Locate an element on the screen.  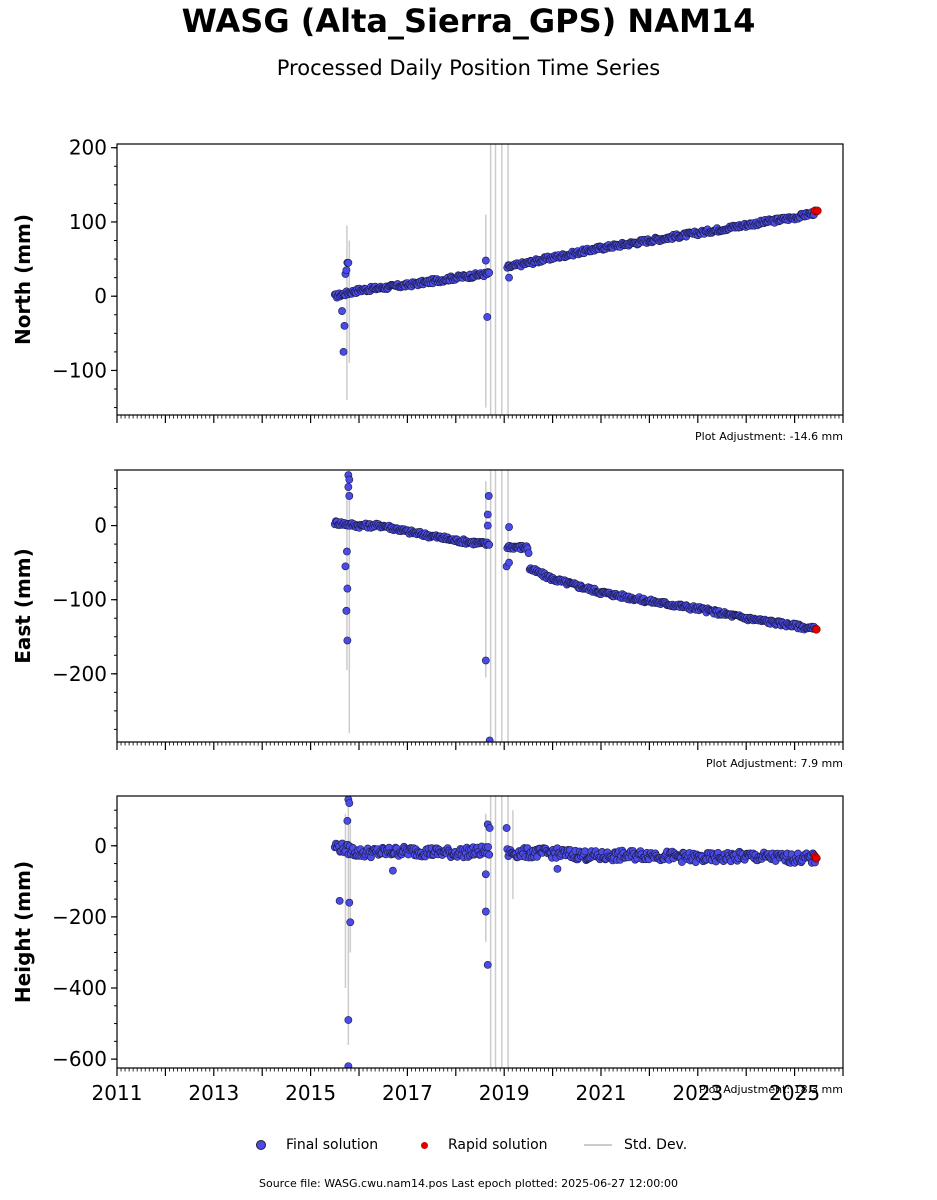
plot-adjustment-note: Plot Adjustment: -14.6 mm is located at coordinates (769, 436).